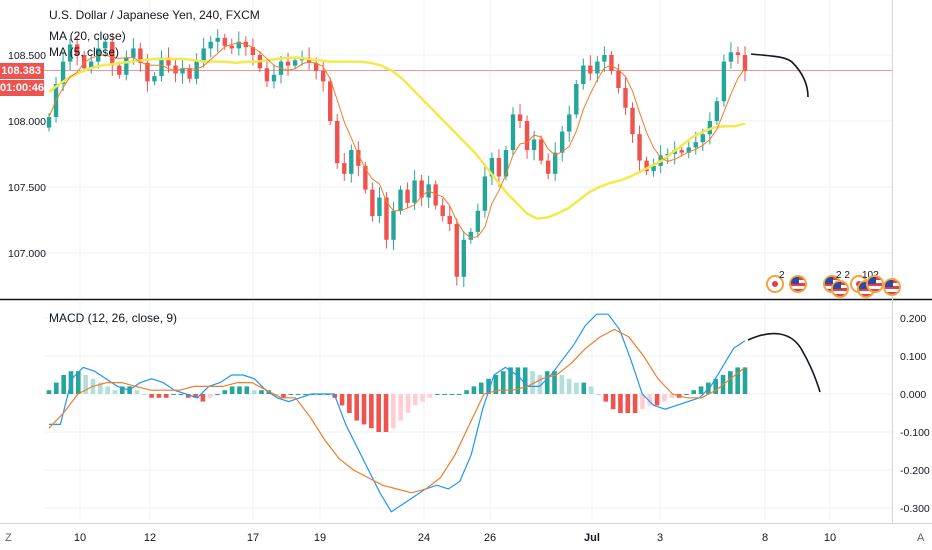  I want to click on zoom-icon: Z, so click(8, 538).